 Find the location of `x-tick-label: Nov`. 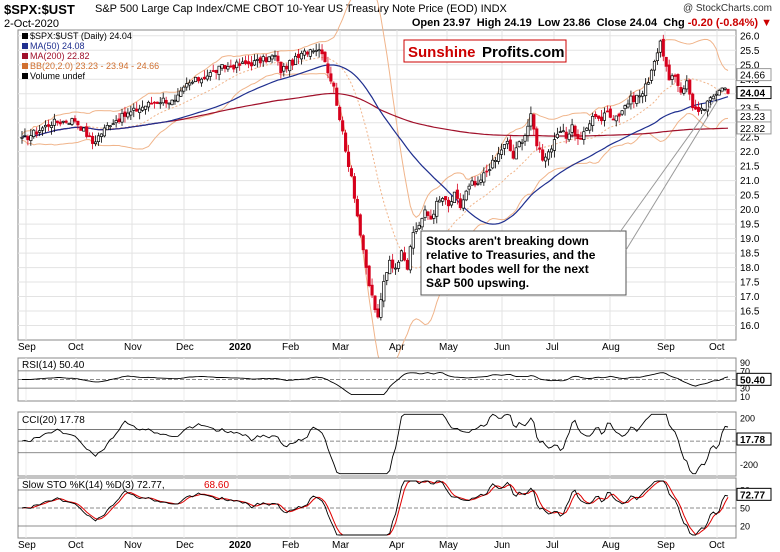

x-tick-label: Nov is located at coordinates (133, 347).